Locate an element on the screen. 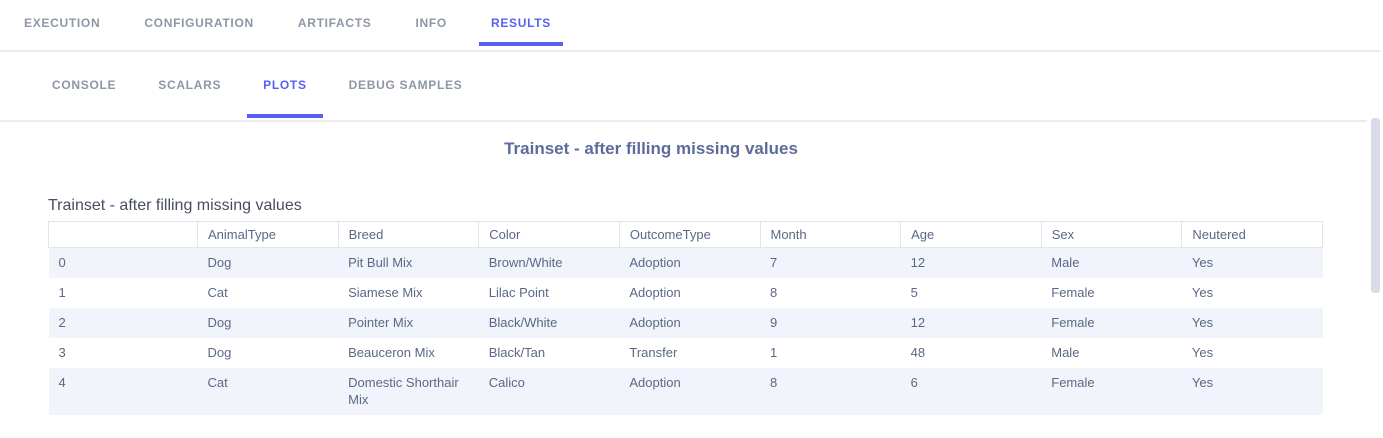 The width and height of the screenshot is (1383, 438). tab-configuration: CONFIGURATION is located at coordinates (199, 23).